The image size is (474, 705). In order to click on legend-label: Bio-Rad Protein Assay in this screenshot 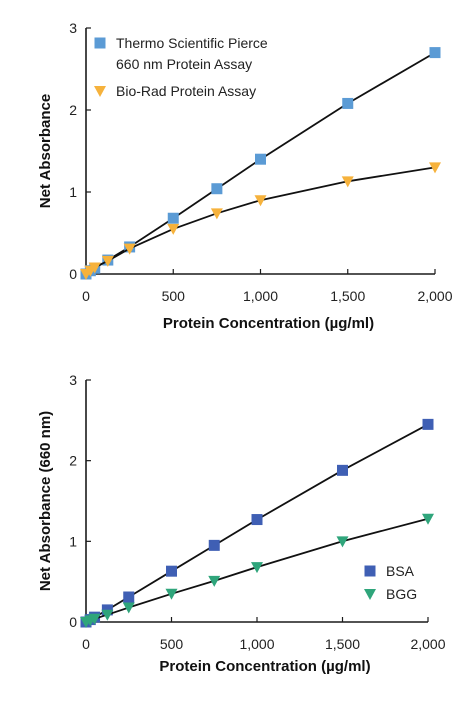, I will do `click(186, 91)`.